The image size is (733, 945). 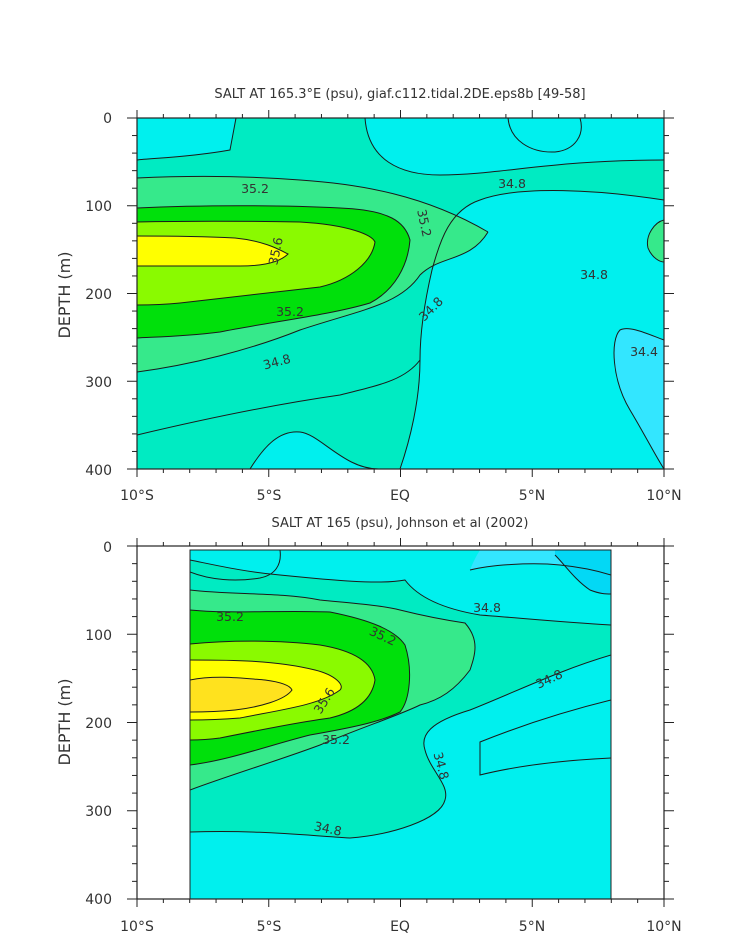 I want to click on contour-label-bottom-2: 34.8, so click(x=487, y=607).